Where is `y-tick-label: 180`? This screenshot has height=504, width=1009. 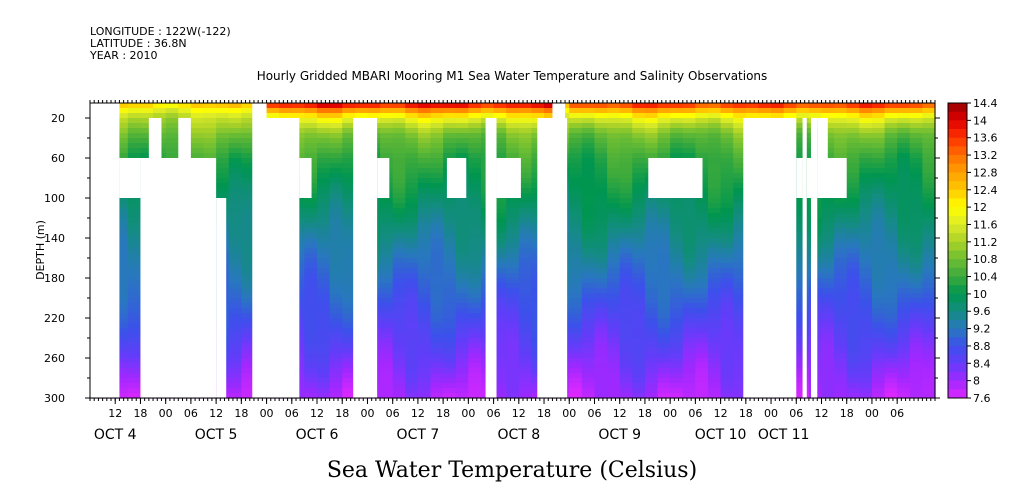
y-tick-label: 180 is located at coordinates (54, 278).